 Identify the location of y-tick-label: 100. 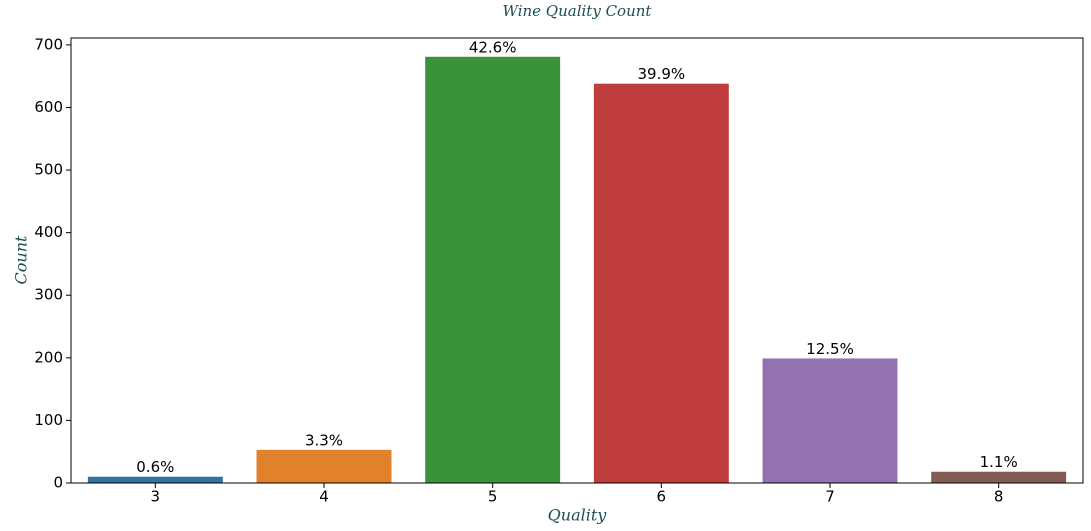
(48, 420).